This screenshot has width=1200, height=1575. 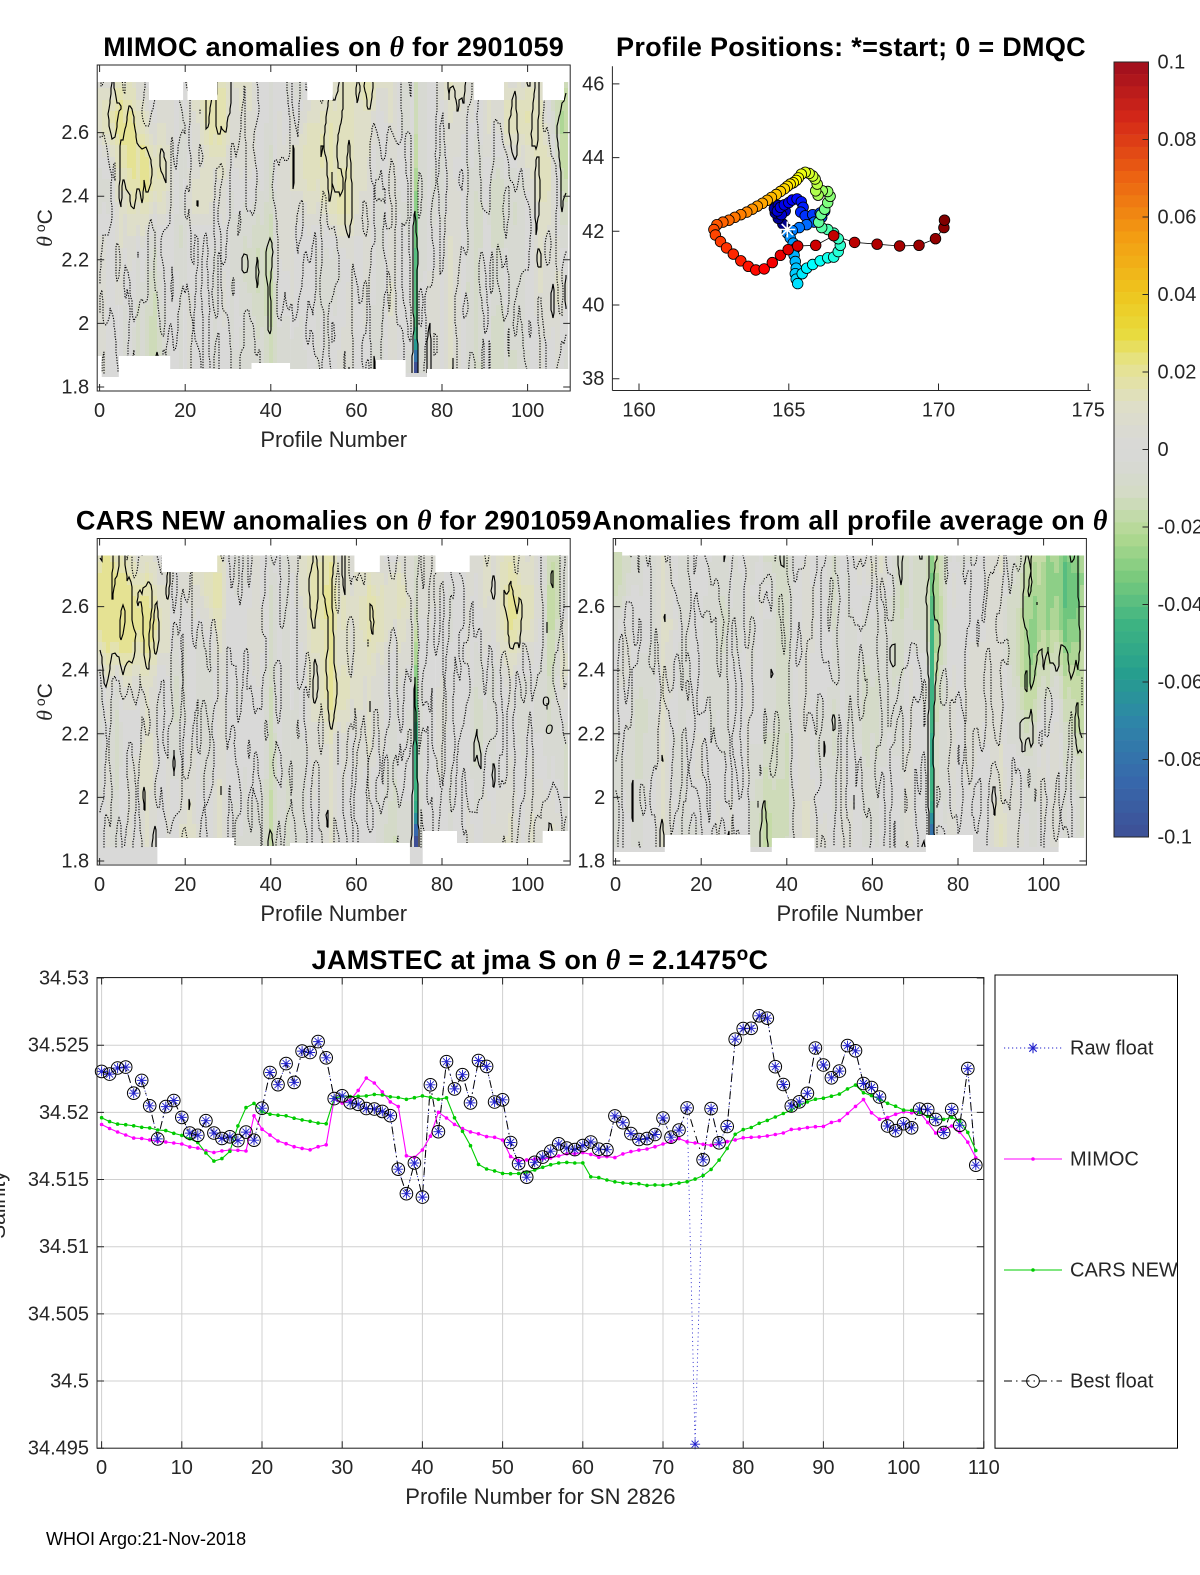 I want to click on svg-text: -0.02, so click(x=1179, y=528).